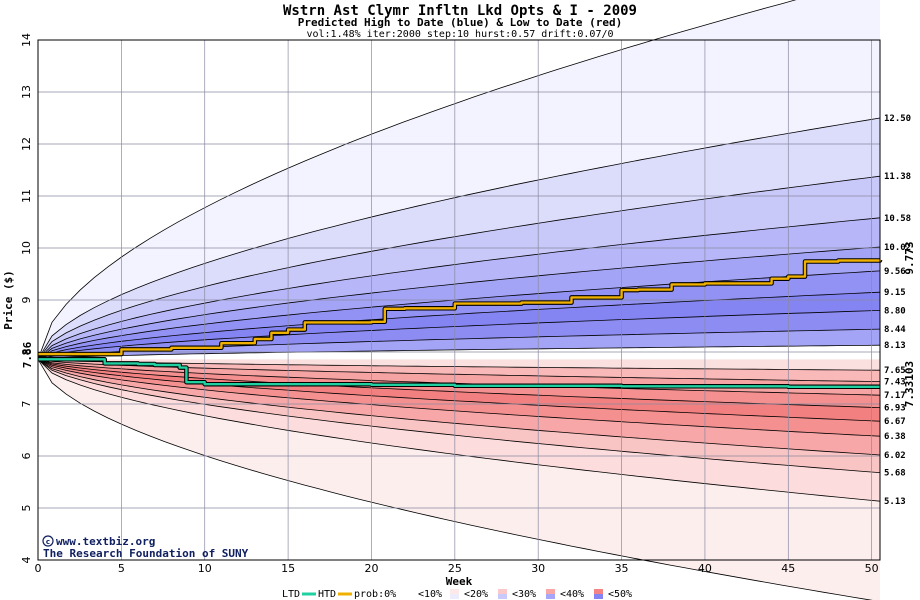  What do you see at coordinates (895, 502) in the screenshot?
I see `low-percentile-label-8: 5.13` at bounding box center [895, 502].